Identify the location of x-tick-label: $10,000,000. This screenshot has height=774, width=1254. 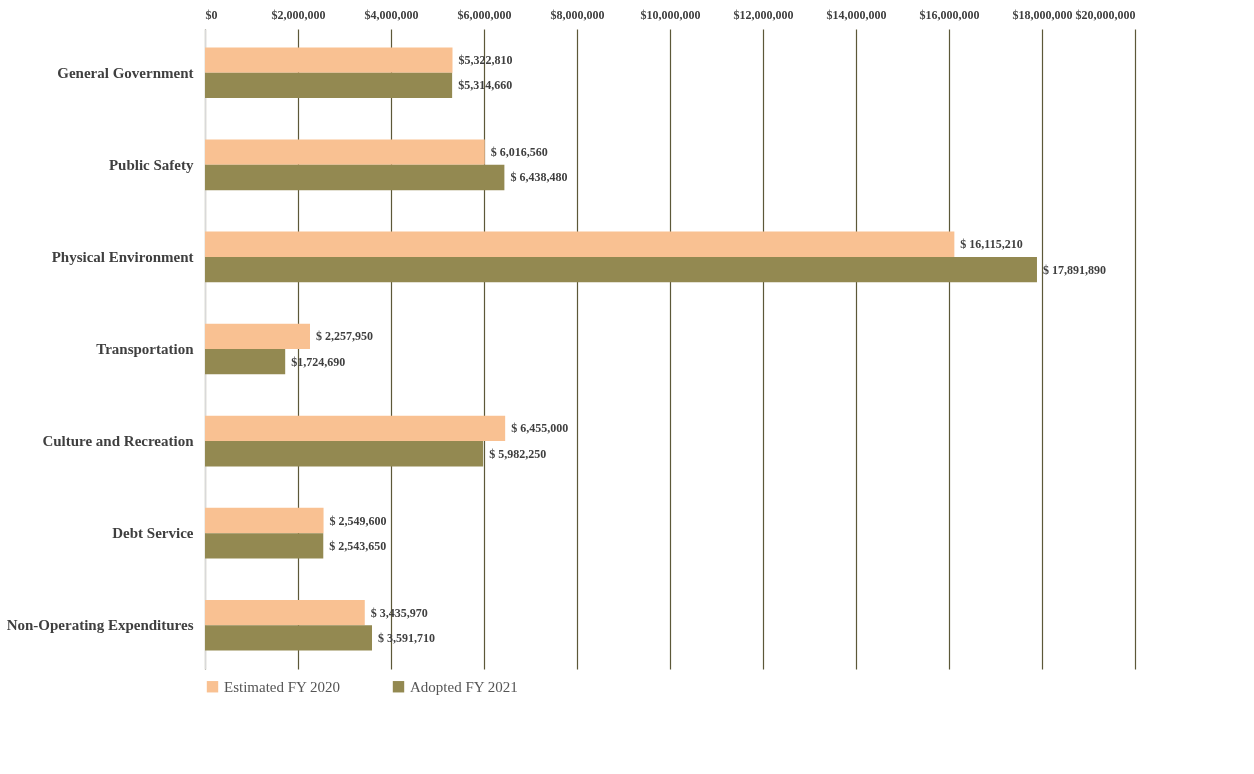
(670, 14).